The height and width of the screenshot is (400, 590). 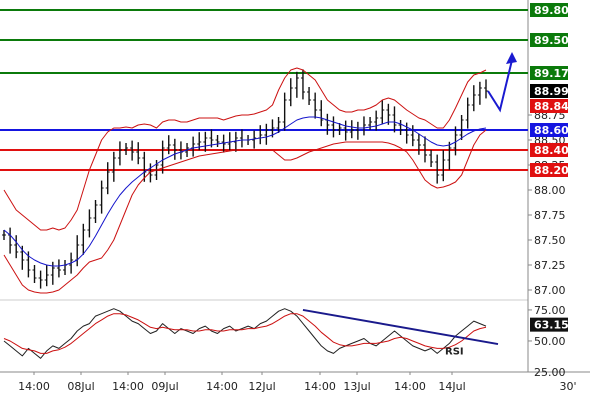 What do you see at coordinates (550, 190) in the screenshot?
I see `price-y-tick-label: 88.00` at bounding box center [550, 190].